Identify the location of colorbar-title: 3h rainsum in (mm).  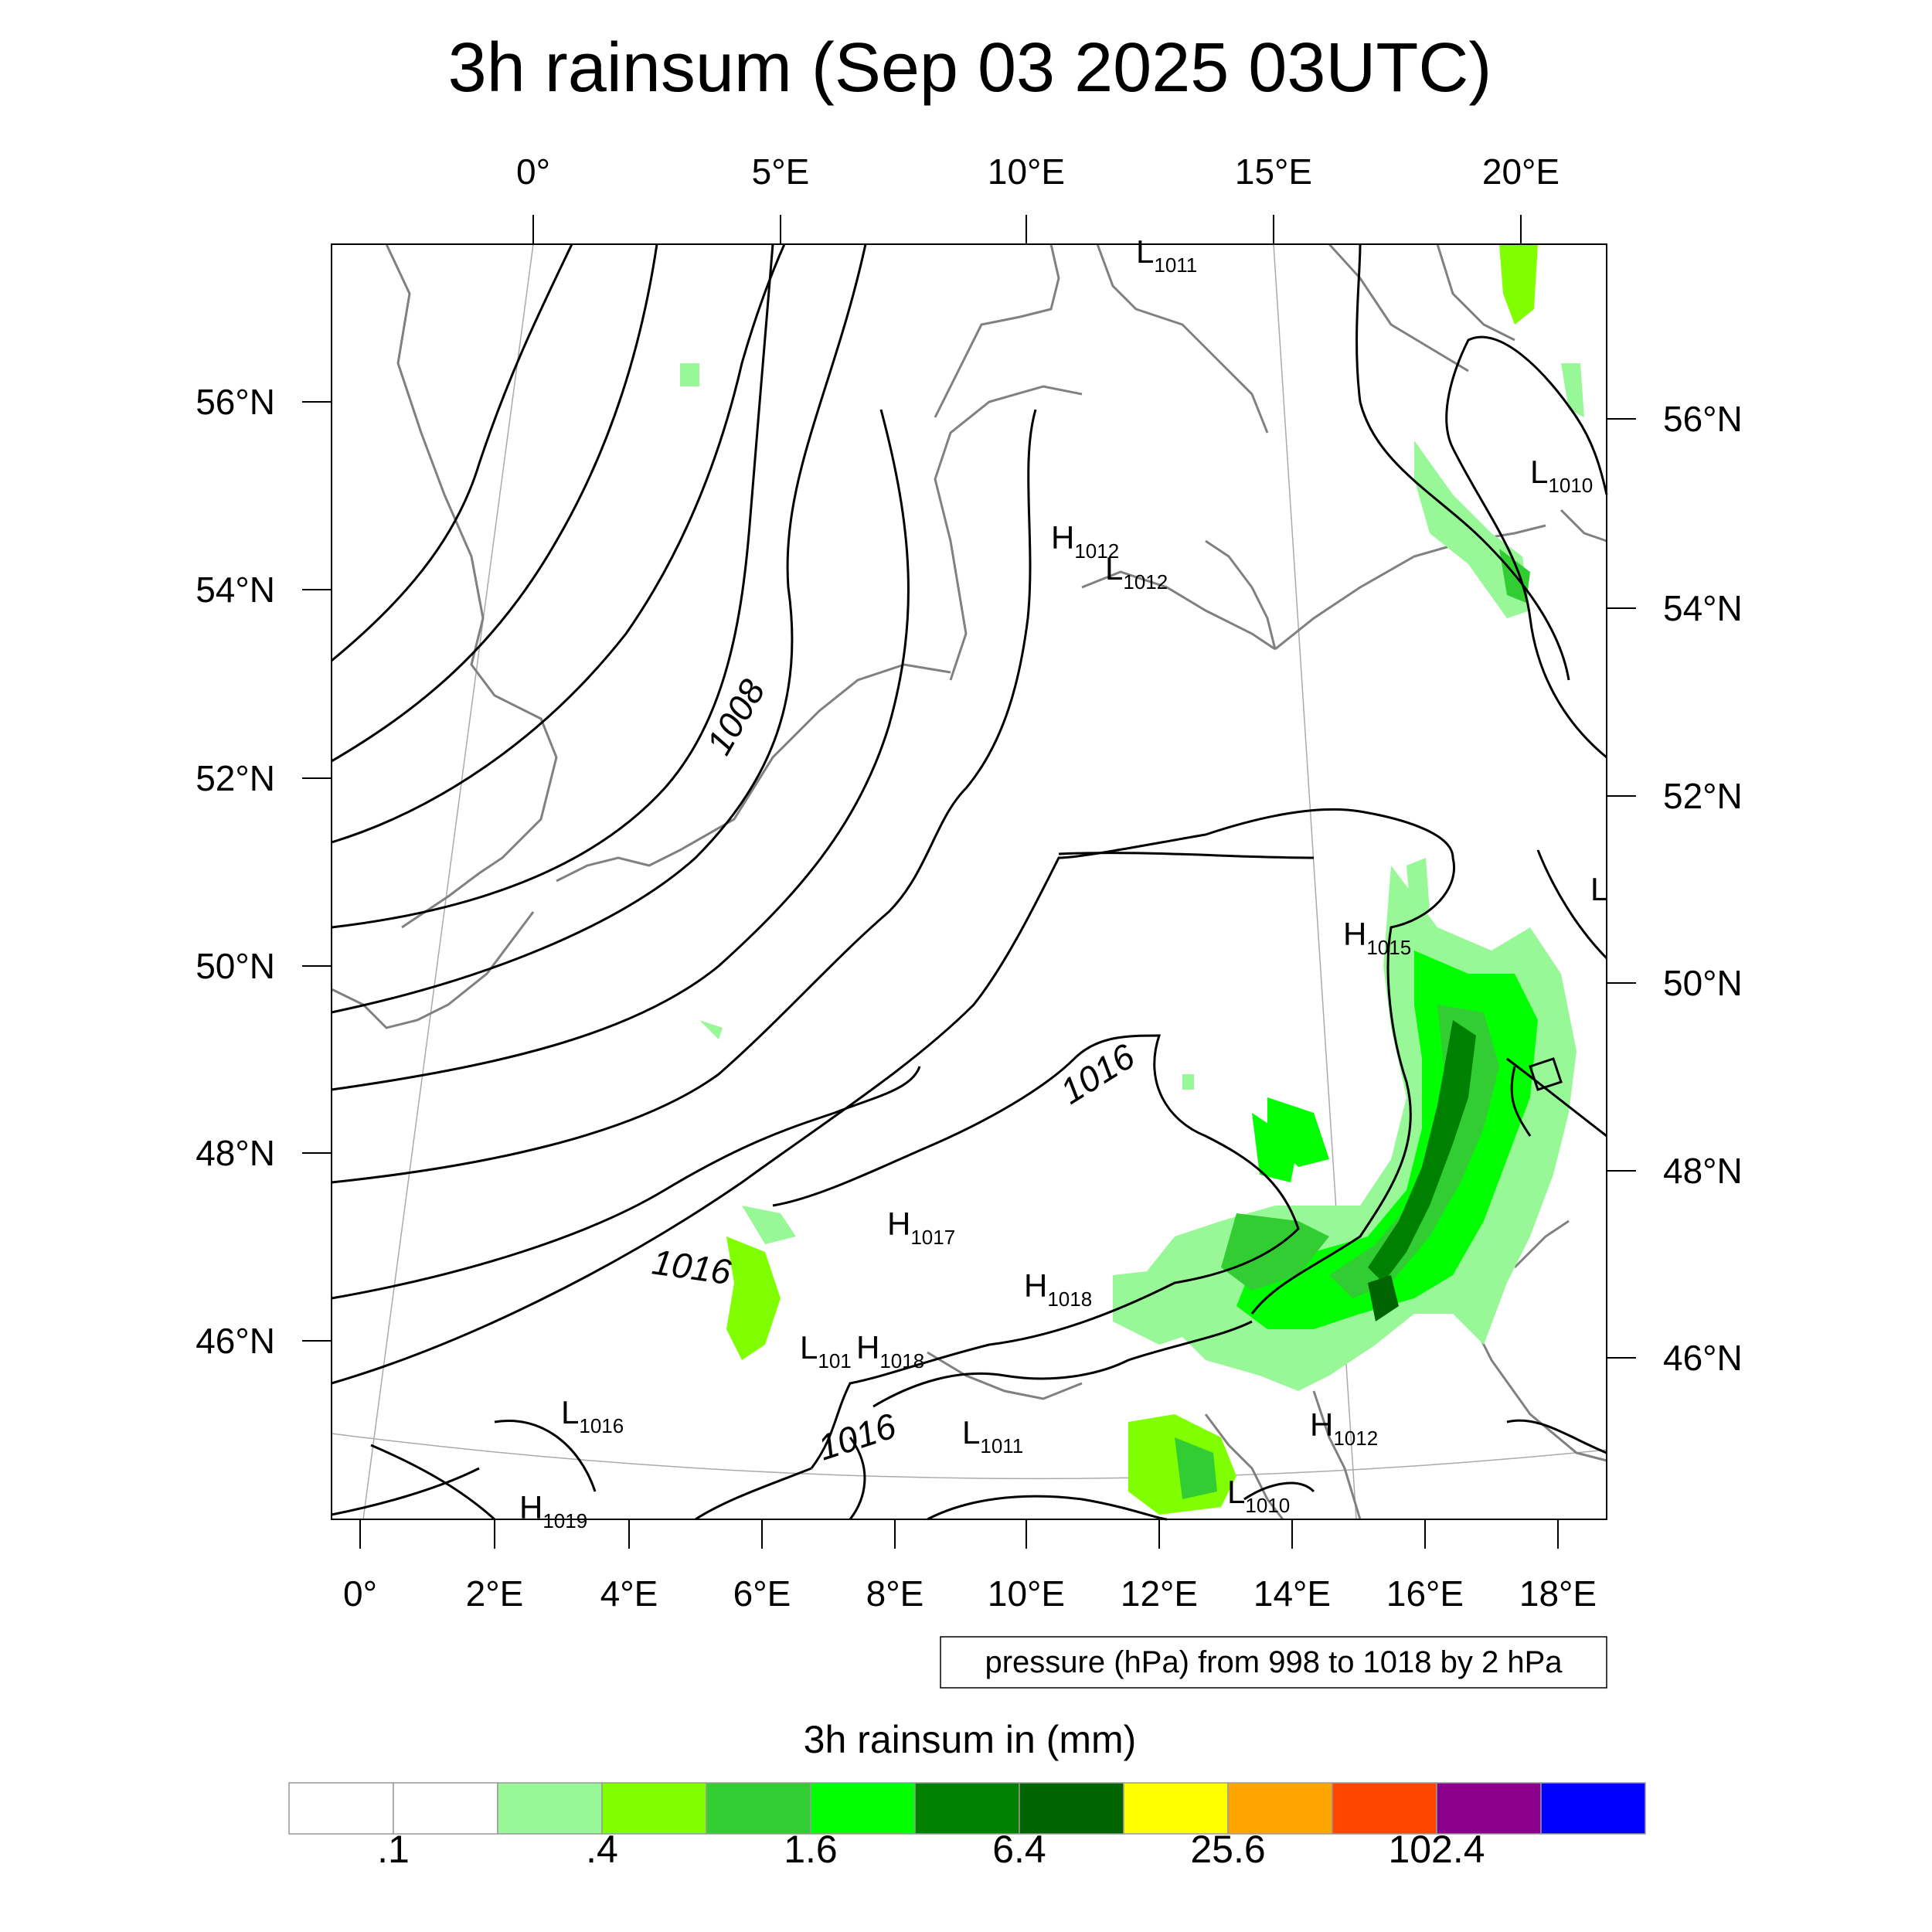
(971, 1740).